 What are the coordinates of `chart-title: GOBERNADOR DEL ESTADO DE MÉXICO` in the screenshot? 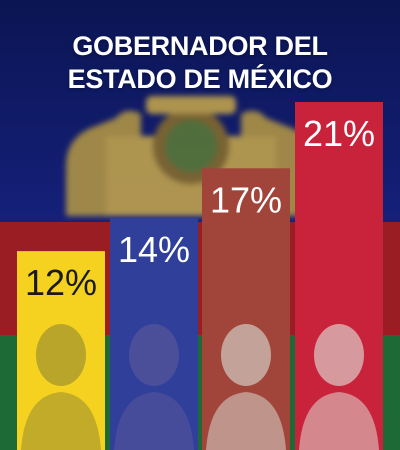 It's located at (200, 63).